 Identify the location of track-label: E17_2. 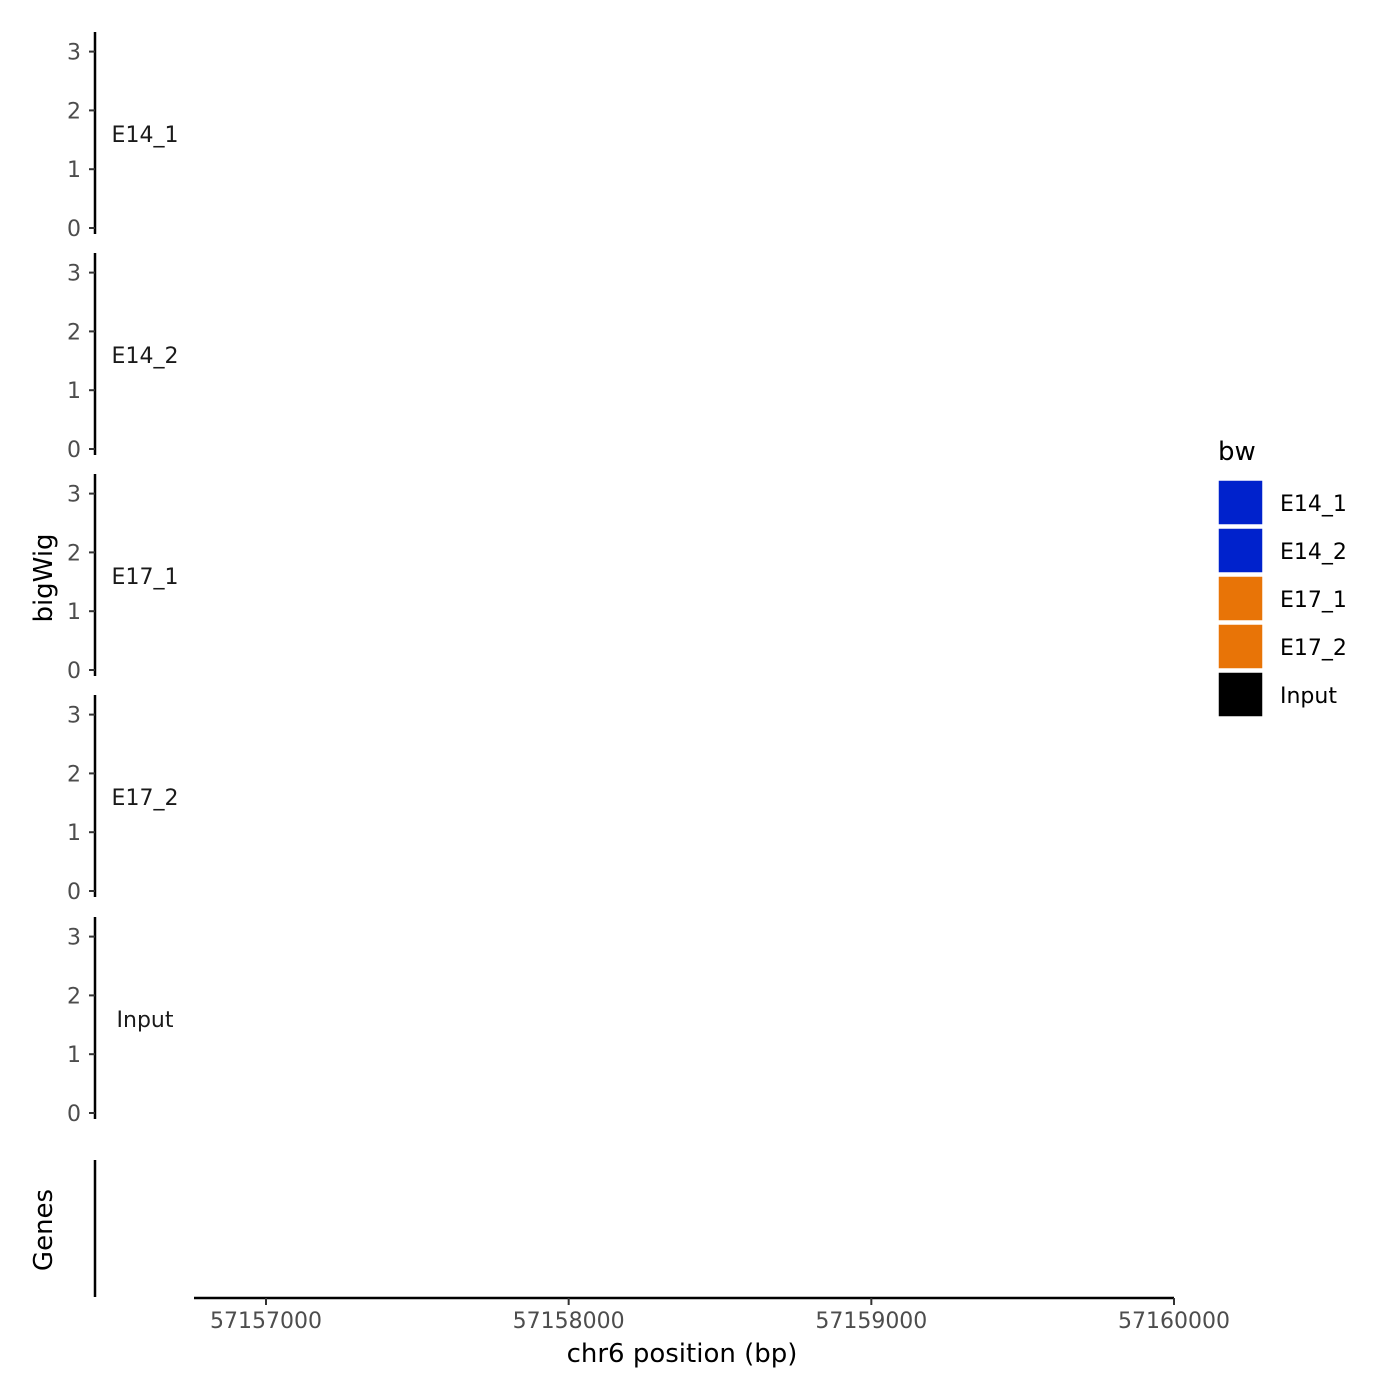
(145, 798).